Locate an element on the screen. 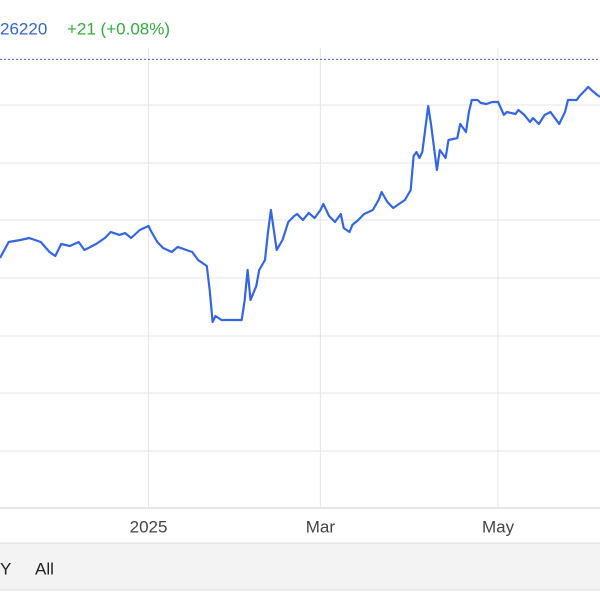 The width and height of the screenshot is (600, 600). last-price: 26220 is located at coordinates (23, 28).